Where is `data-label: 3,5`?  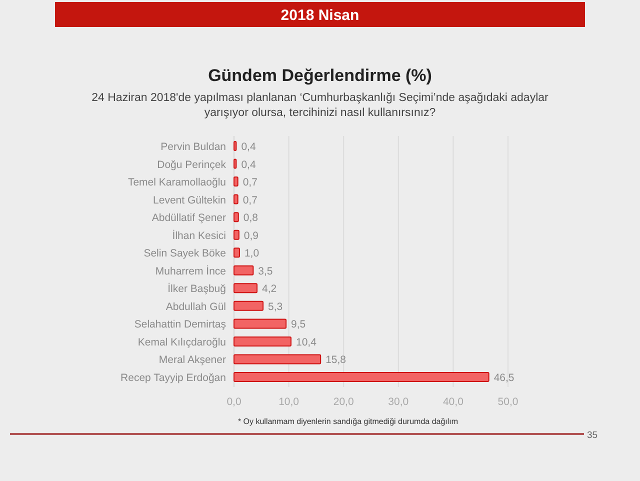 data-label: 3,5 is located at coordinates (265, 271).